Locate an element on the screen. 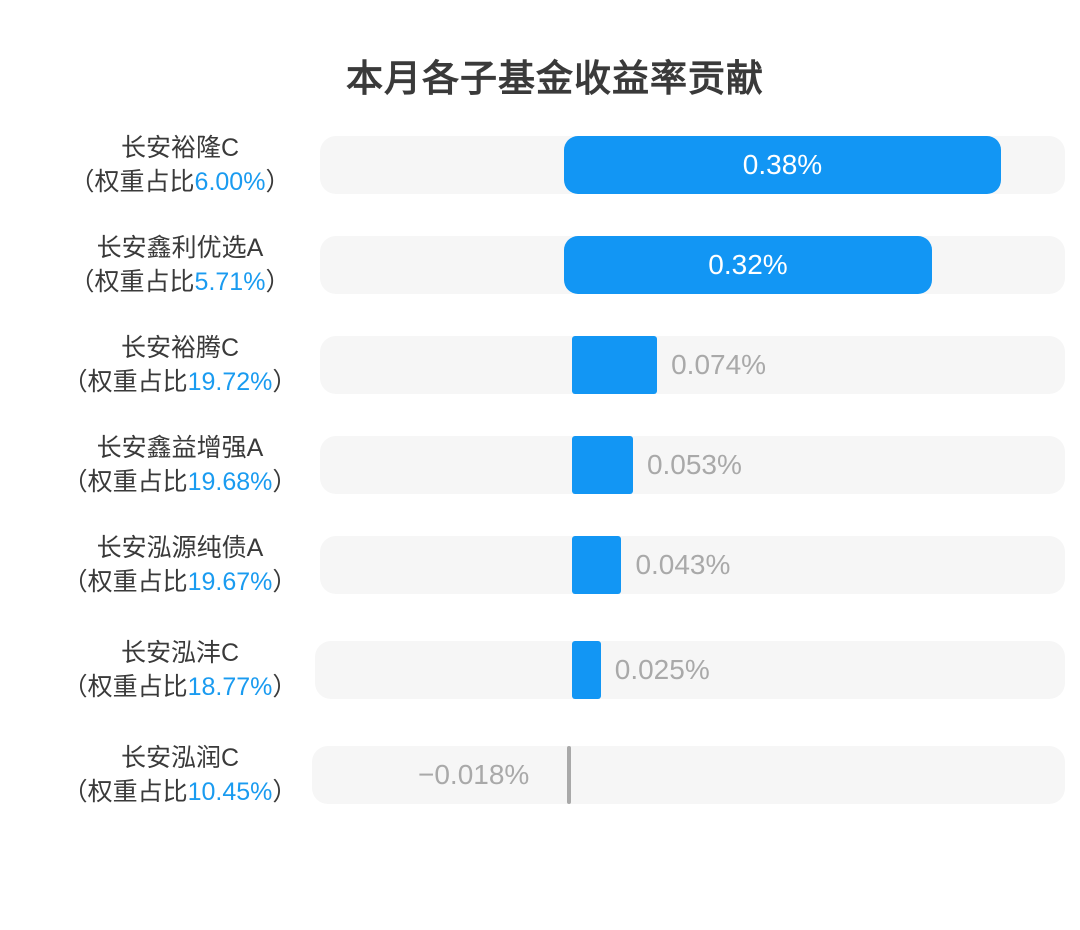  weight-value: 5.71% is located at coordinates (230, 282).